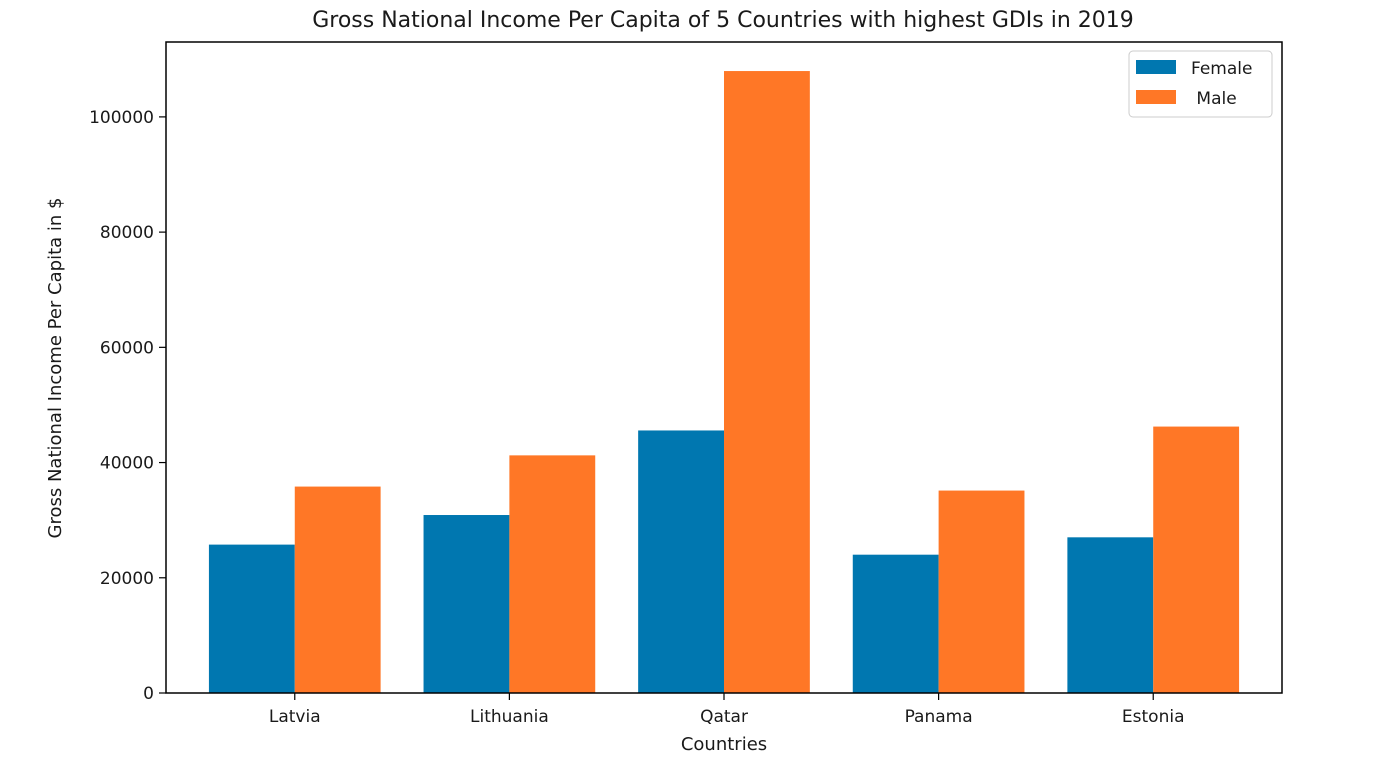 The width and height of the screenshot is (1384, 760). I want to click on y-tick-label: 60000, so click(127, 348).